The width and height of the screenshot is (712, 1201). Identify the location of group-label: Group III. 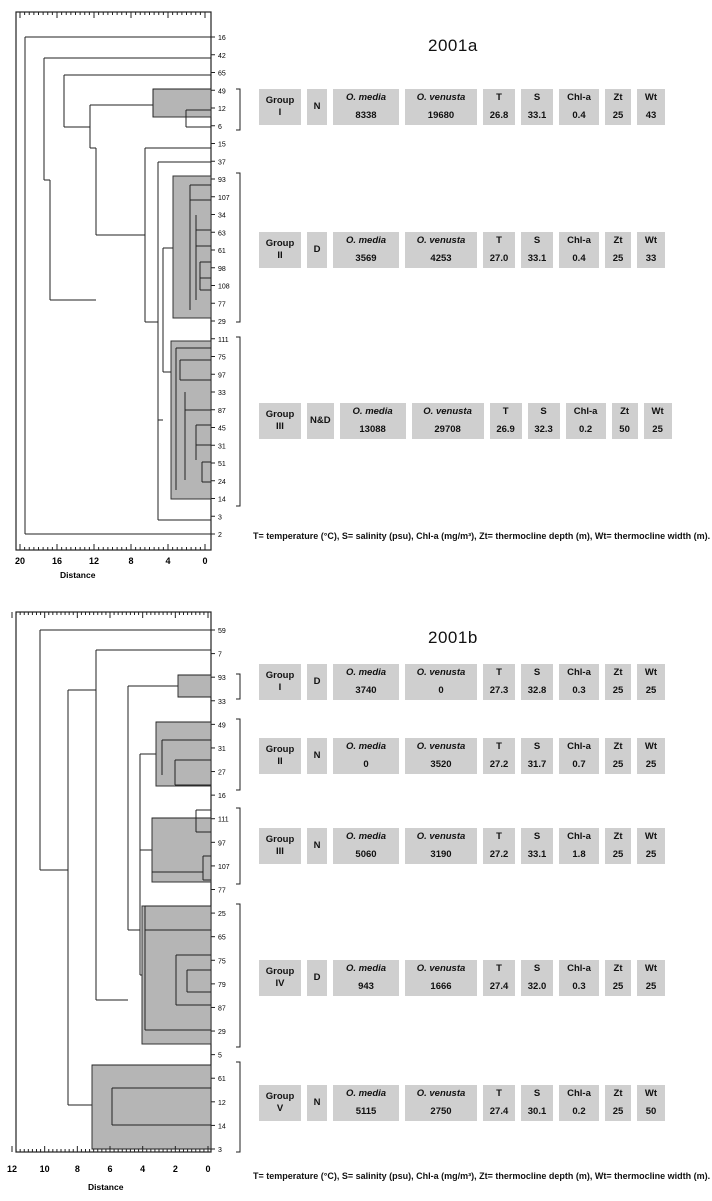
(280, 846).